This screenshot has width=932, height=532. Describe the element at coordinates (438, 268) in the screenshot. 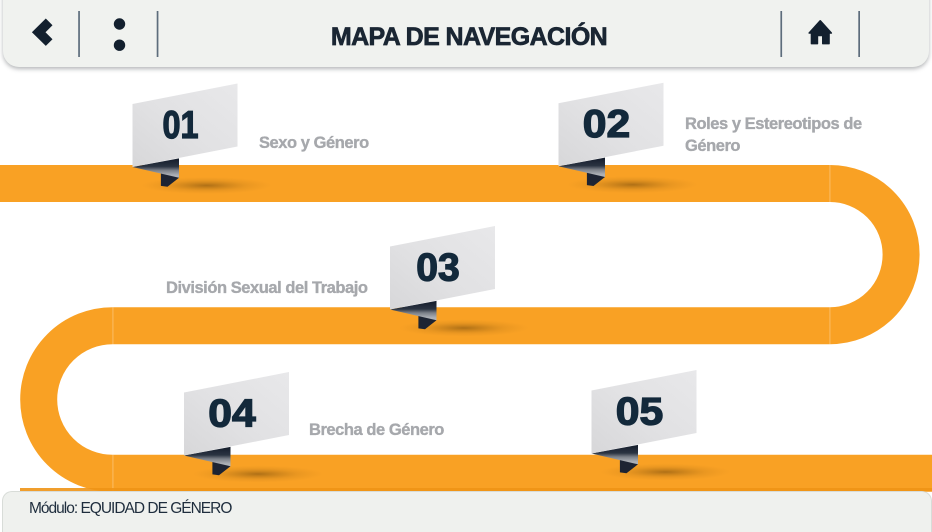

I see `svg-text: 03` at that location.